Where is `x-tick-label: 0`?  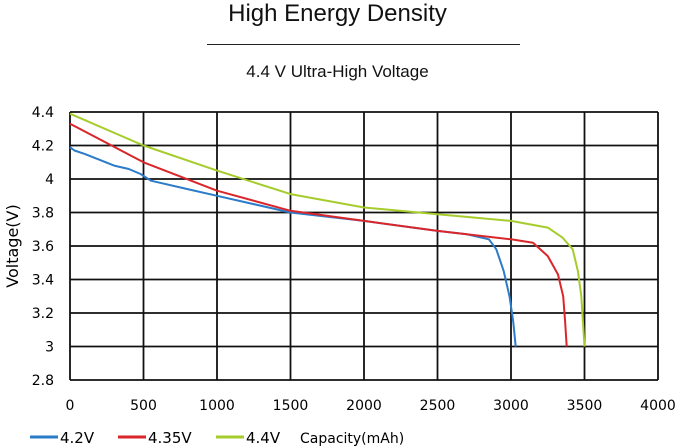 x-tick-label: 0 is located at coordinates (70, 406).